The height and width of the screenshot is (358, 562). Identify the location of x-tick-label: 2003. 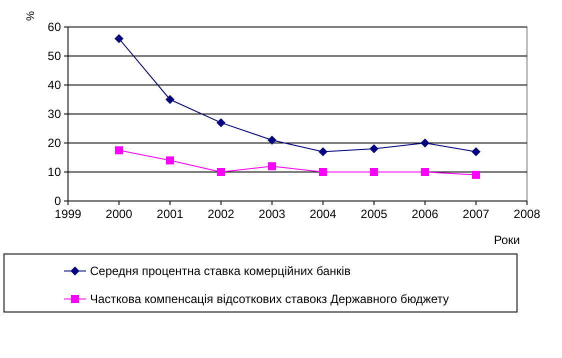
(272, 214).